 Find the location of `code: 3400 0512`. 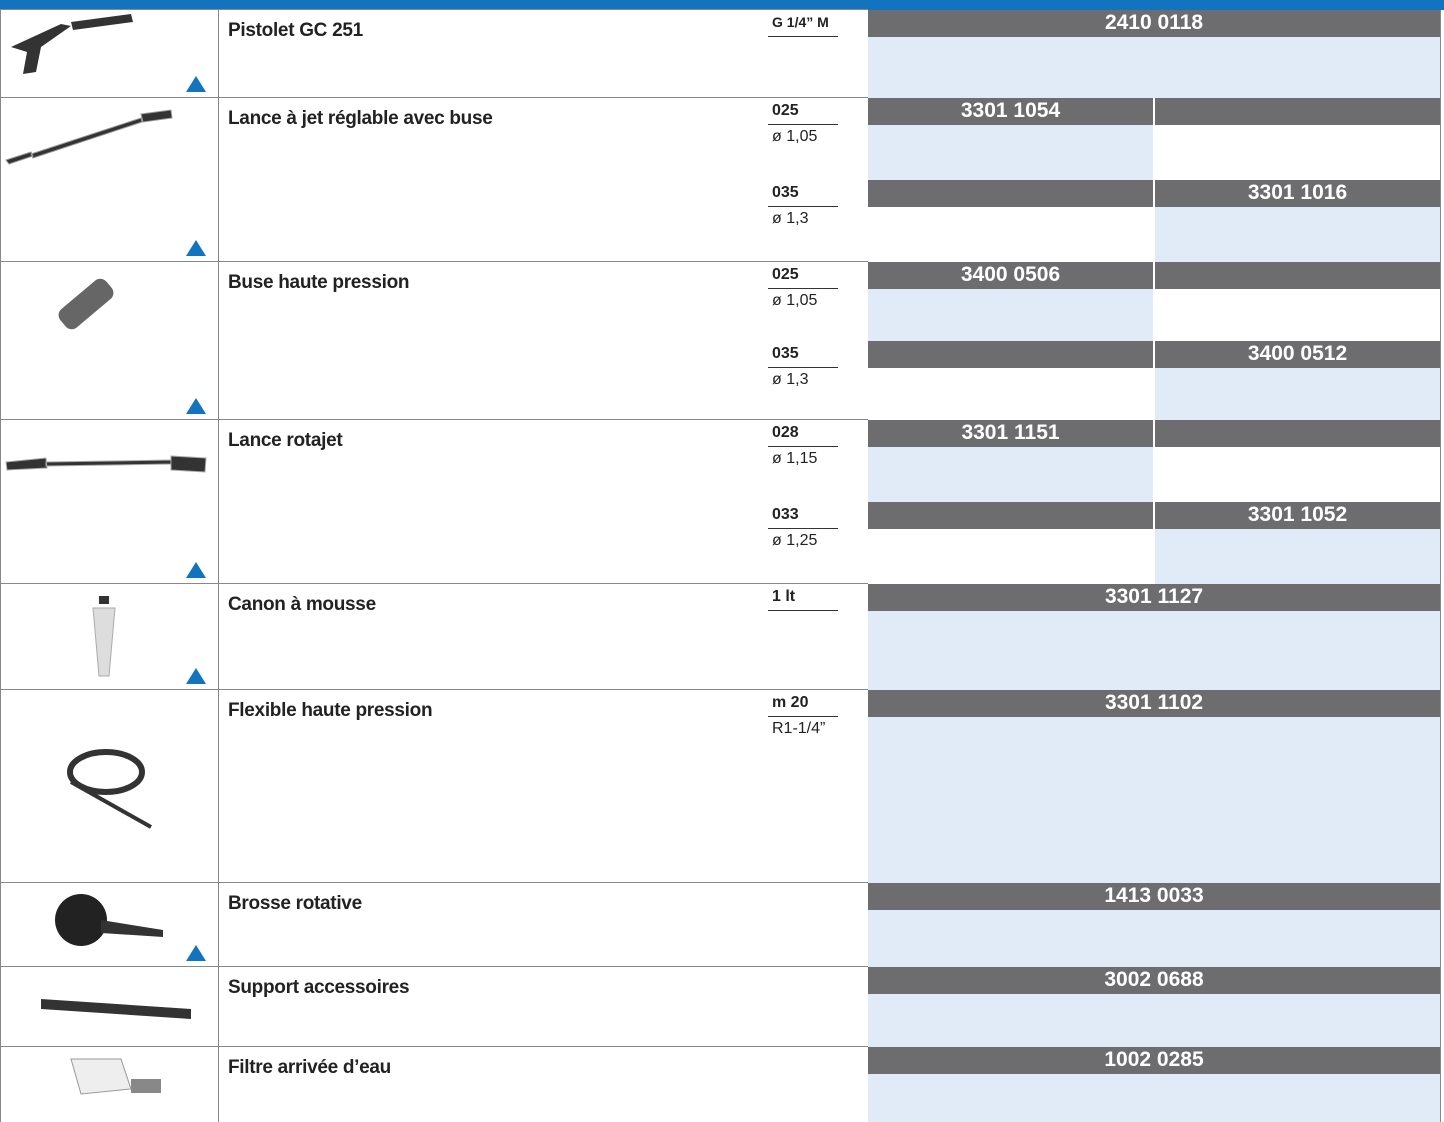

code: 3400 0512 is located at coordinates (1297, 353).